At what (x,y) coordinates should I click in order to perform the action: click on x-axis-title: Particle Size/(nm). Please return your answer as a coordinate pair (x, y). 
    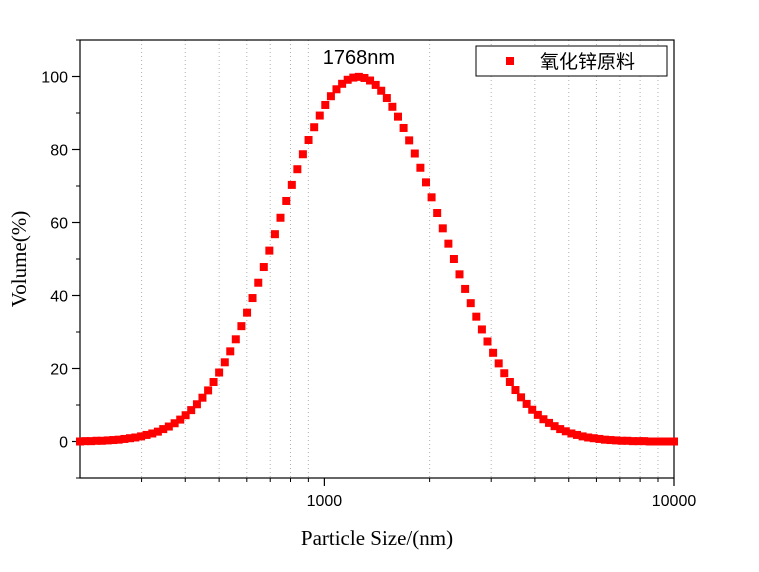
    Looking at the image, I should click on (377, 538).